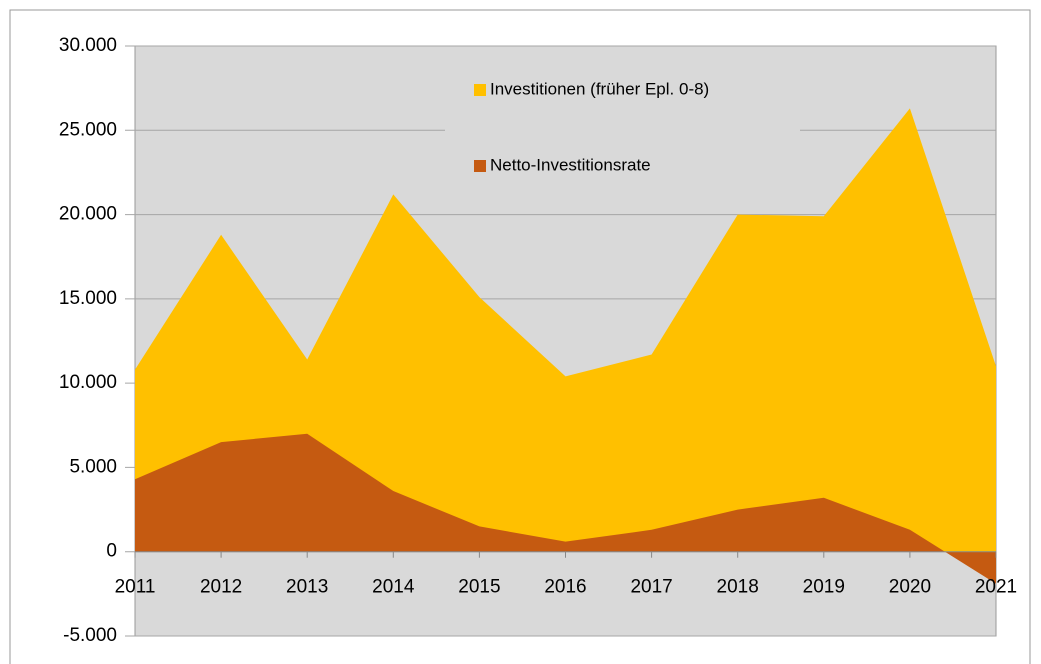  What do you see at coordinates (393, 587) in the screenshot?
I see `x-tick-label: 2014` at bounding box center [393, 587].